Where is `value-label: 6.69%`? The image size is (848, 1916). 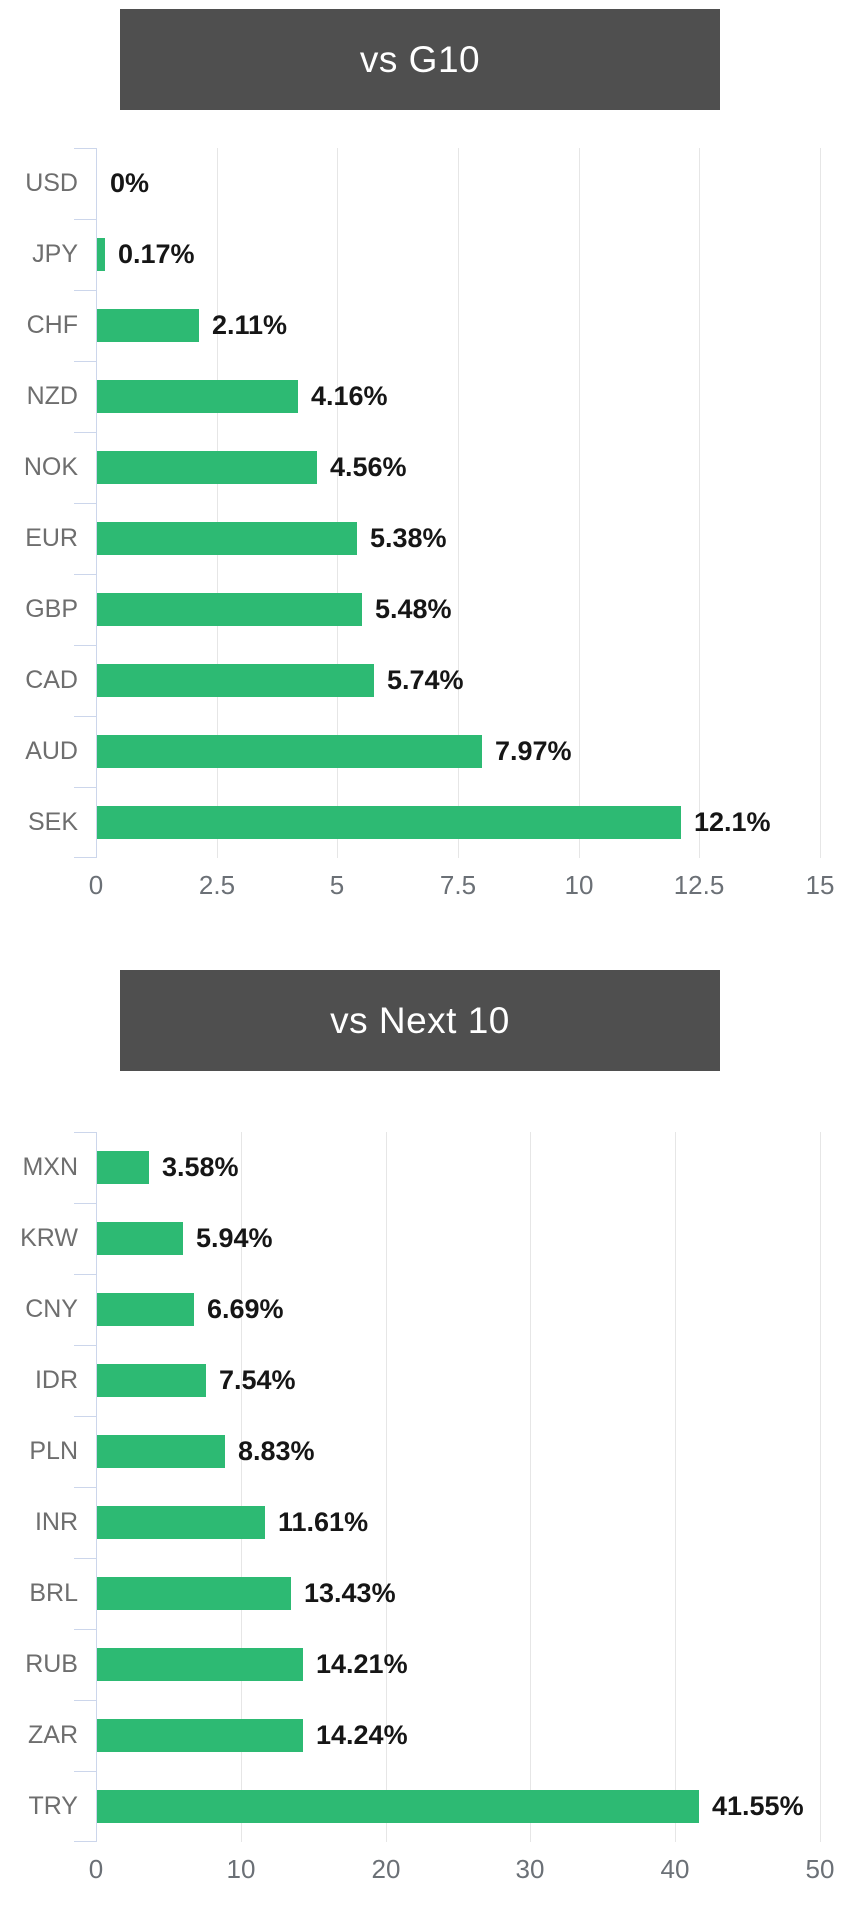
value-label: 6.69% is located at coordinates (245, 1309).